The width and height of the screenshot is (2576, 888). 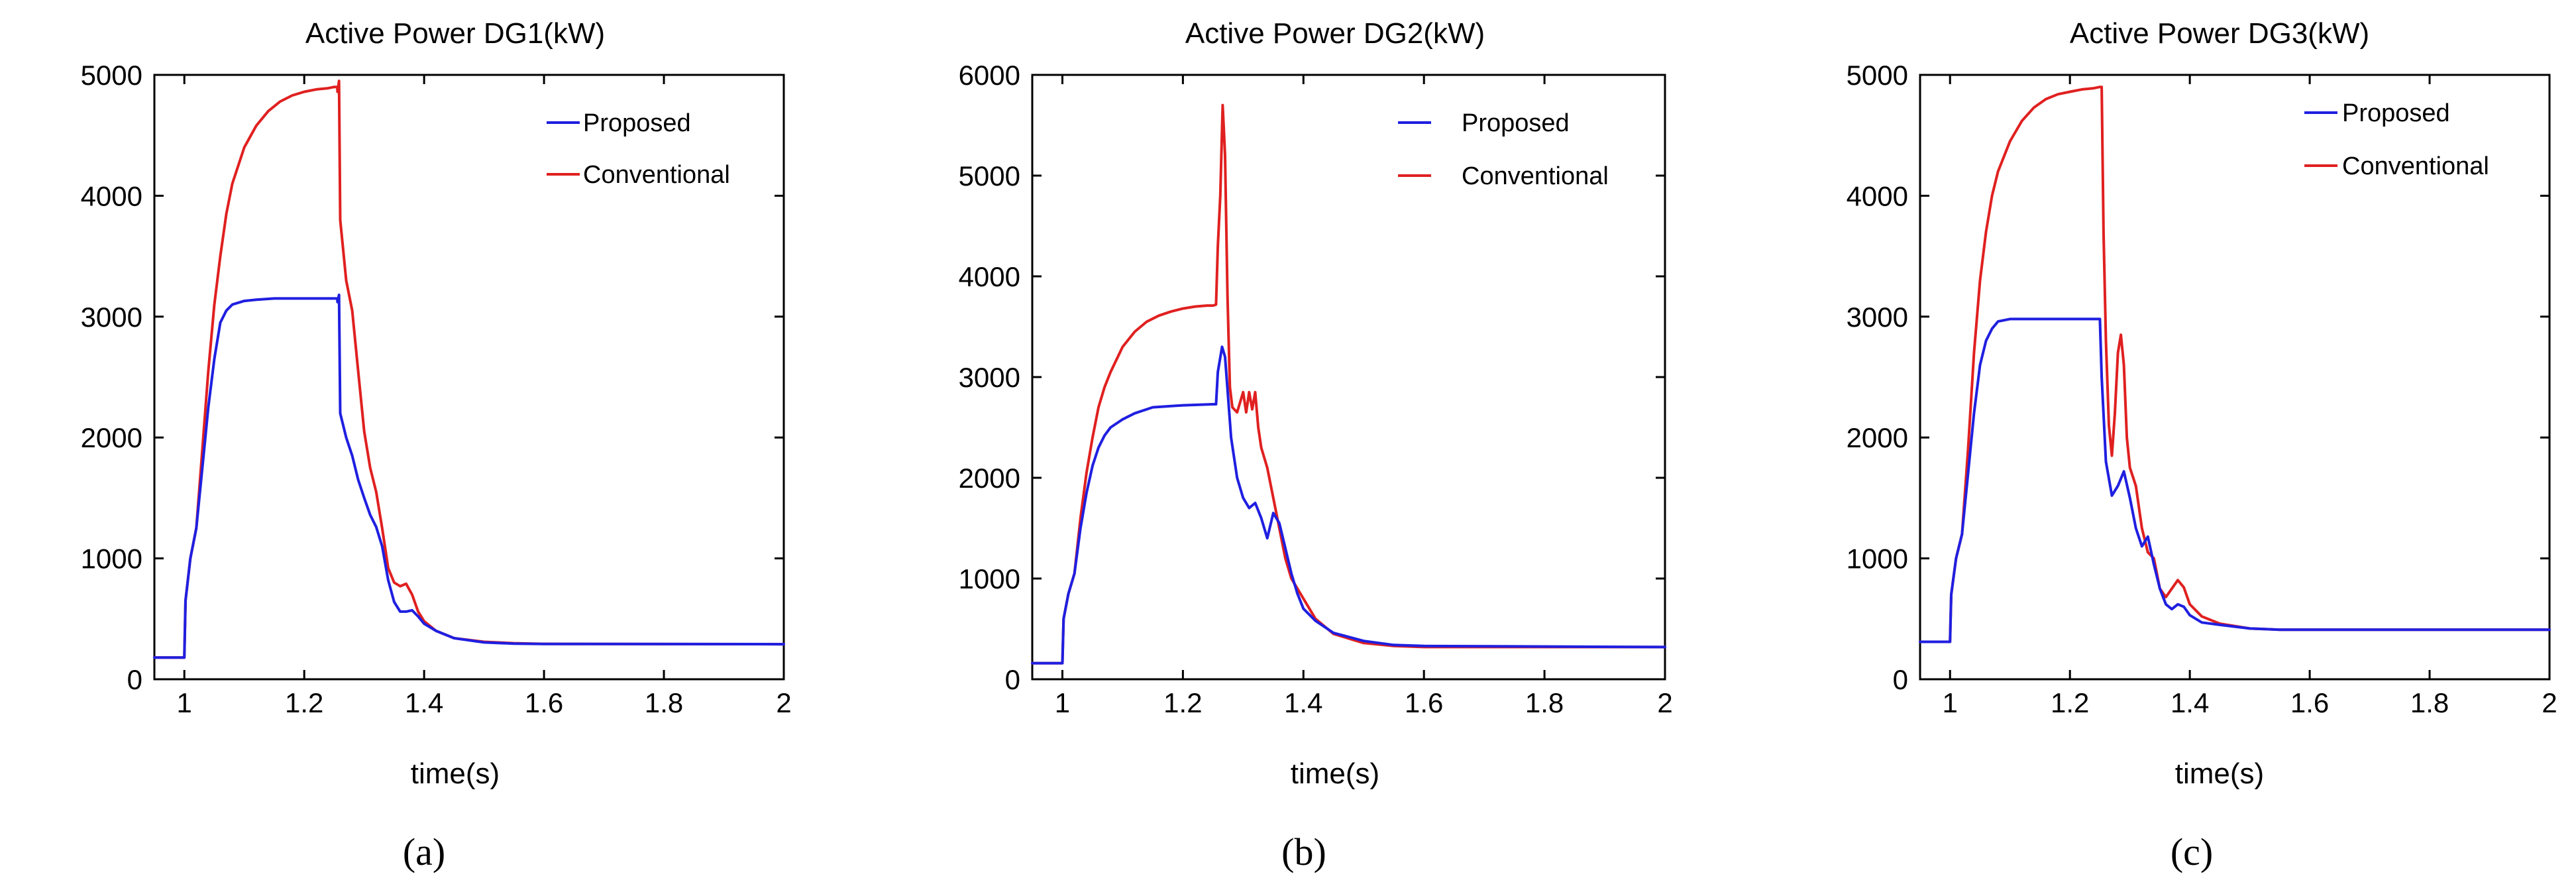 What do you see at coordinates (989, 75) in the screenshot?
I see `y-tick-label: 6000` at bounding box center [989, 75].